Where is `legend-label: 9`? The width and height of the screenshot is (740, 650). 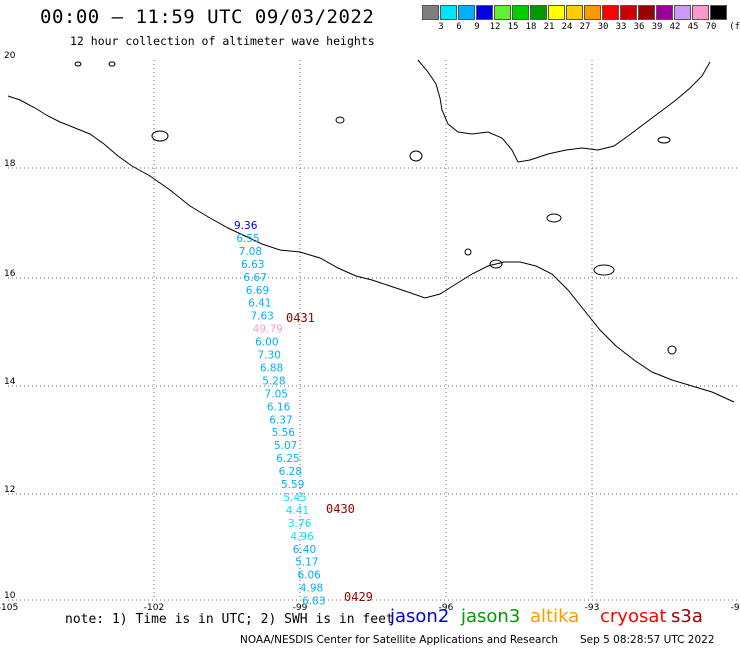 legend-label: 9 is located at coordinates (477, 27).